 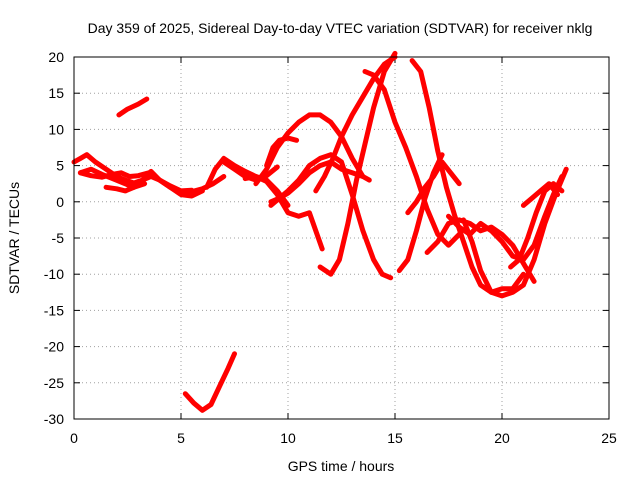 I want to click on x-tick-label: 15, so click(x=395, y=438).